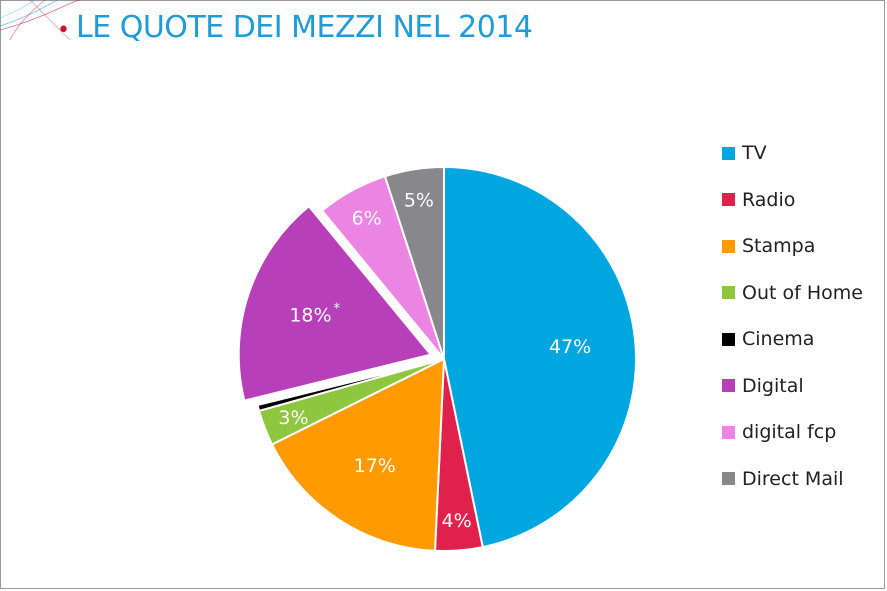 This screenshot has width=887, height=591. I want to click on legend-item-digital: Digital, so click(792, 386).